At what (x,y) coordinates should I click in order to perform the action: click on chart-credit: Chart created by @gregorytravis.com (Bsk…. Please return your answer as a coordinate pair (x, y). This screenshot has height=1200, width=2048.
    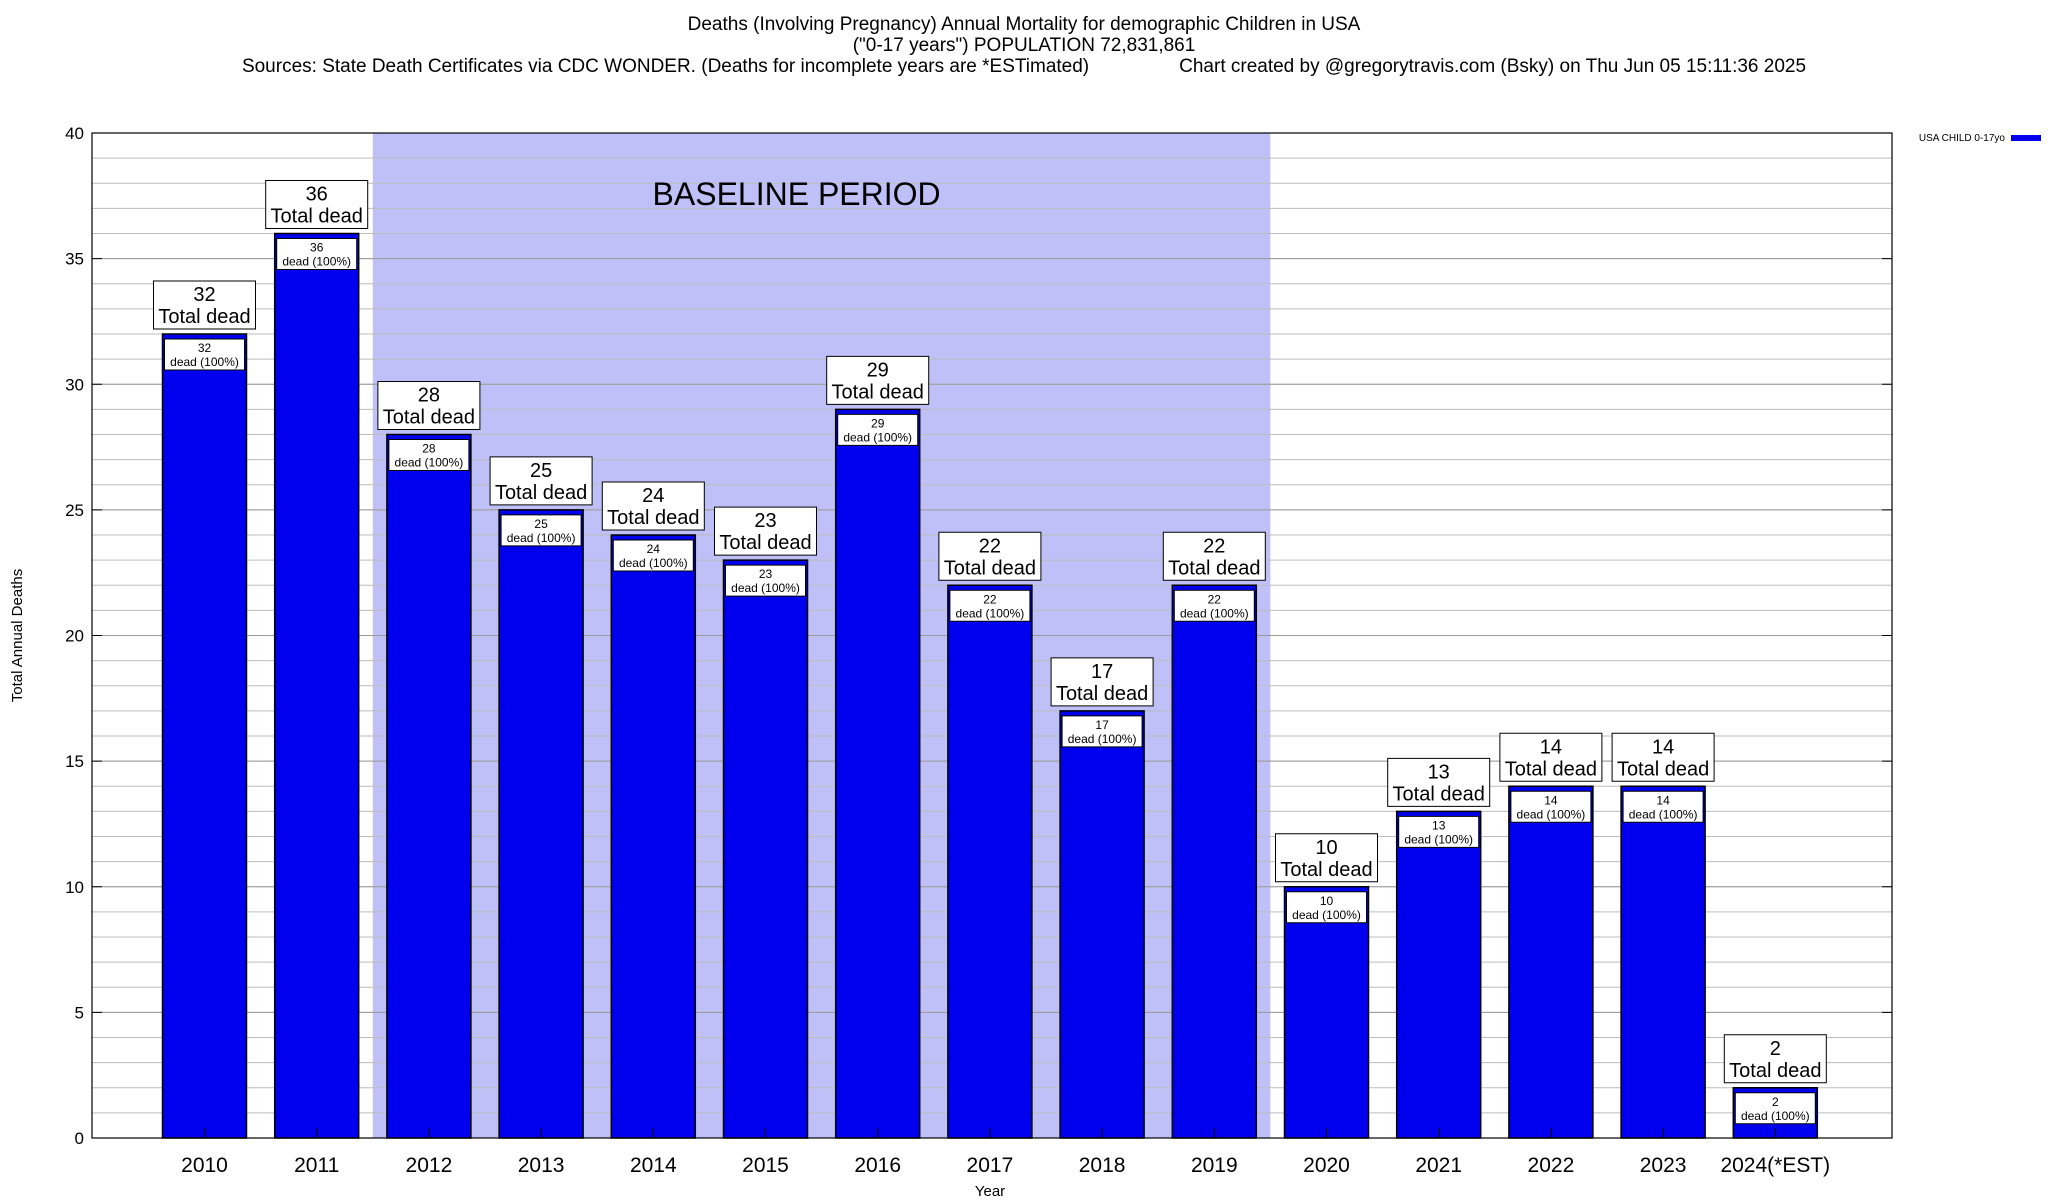
    Looking at the image, I should click on (1493, 66).